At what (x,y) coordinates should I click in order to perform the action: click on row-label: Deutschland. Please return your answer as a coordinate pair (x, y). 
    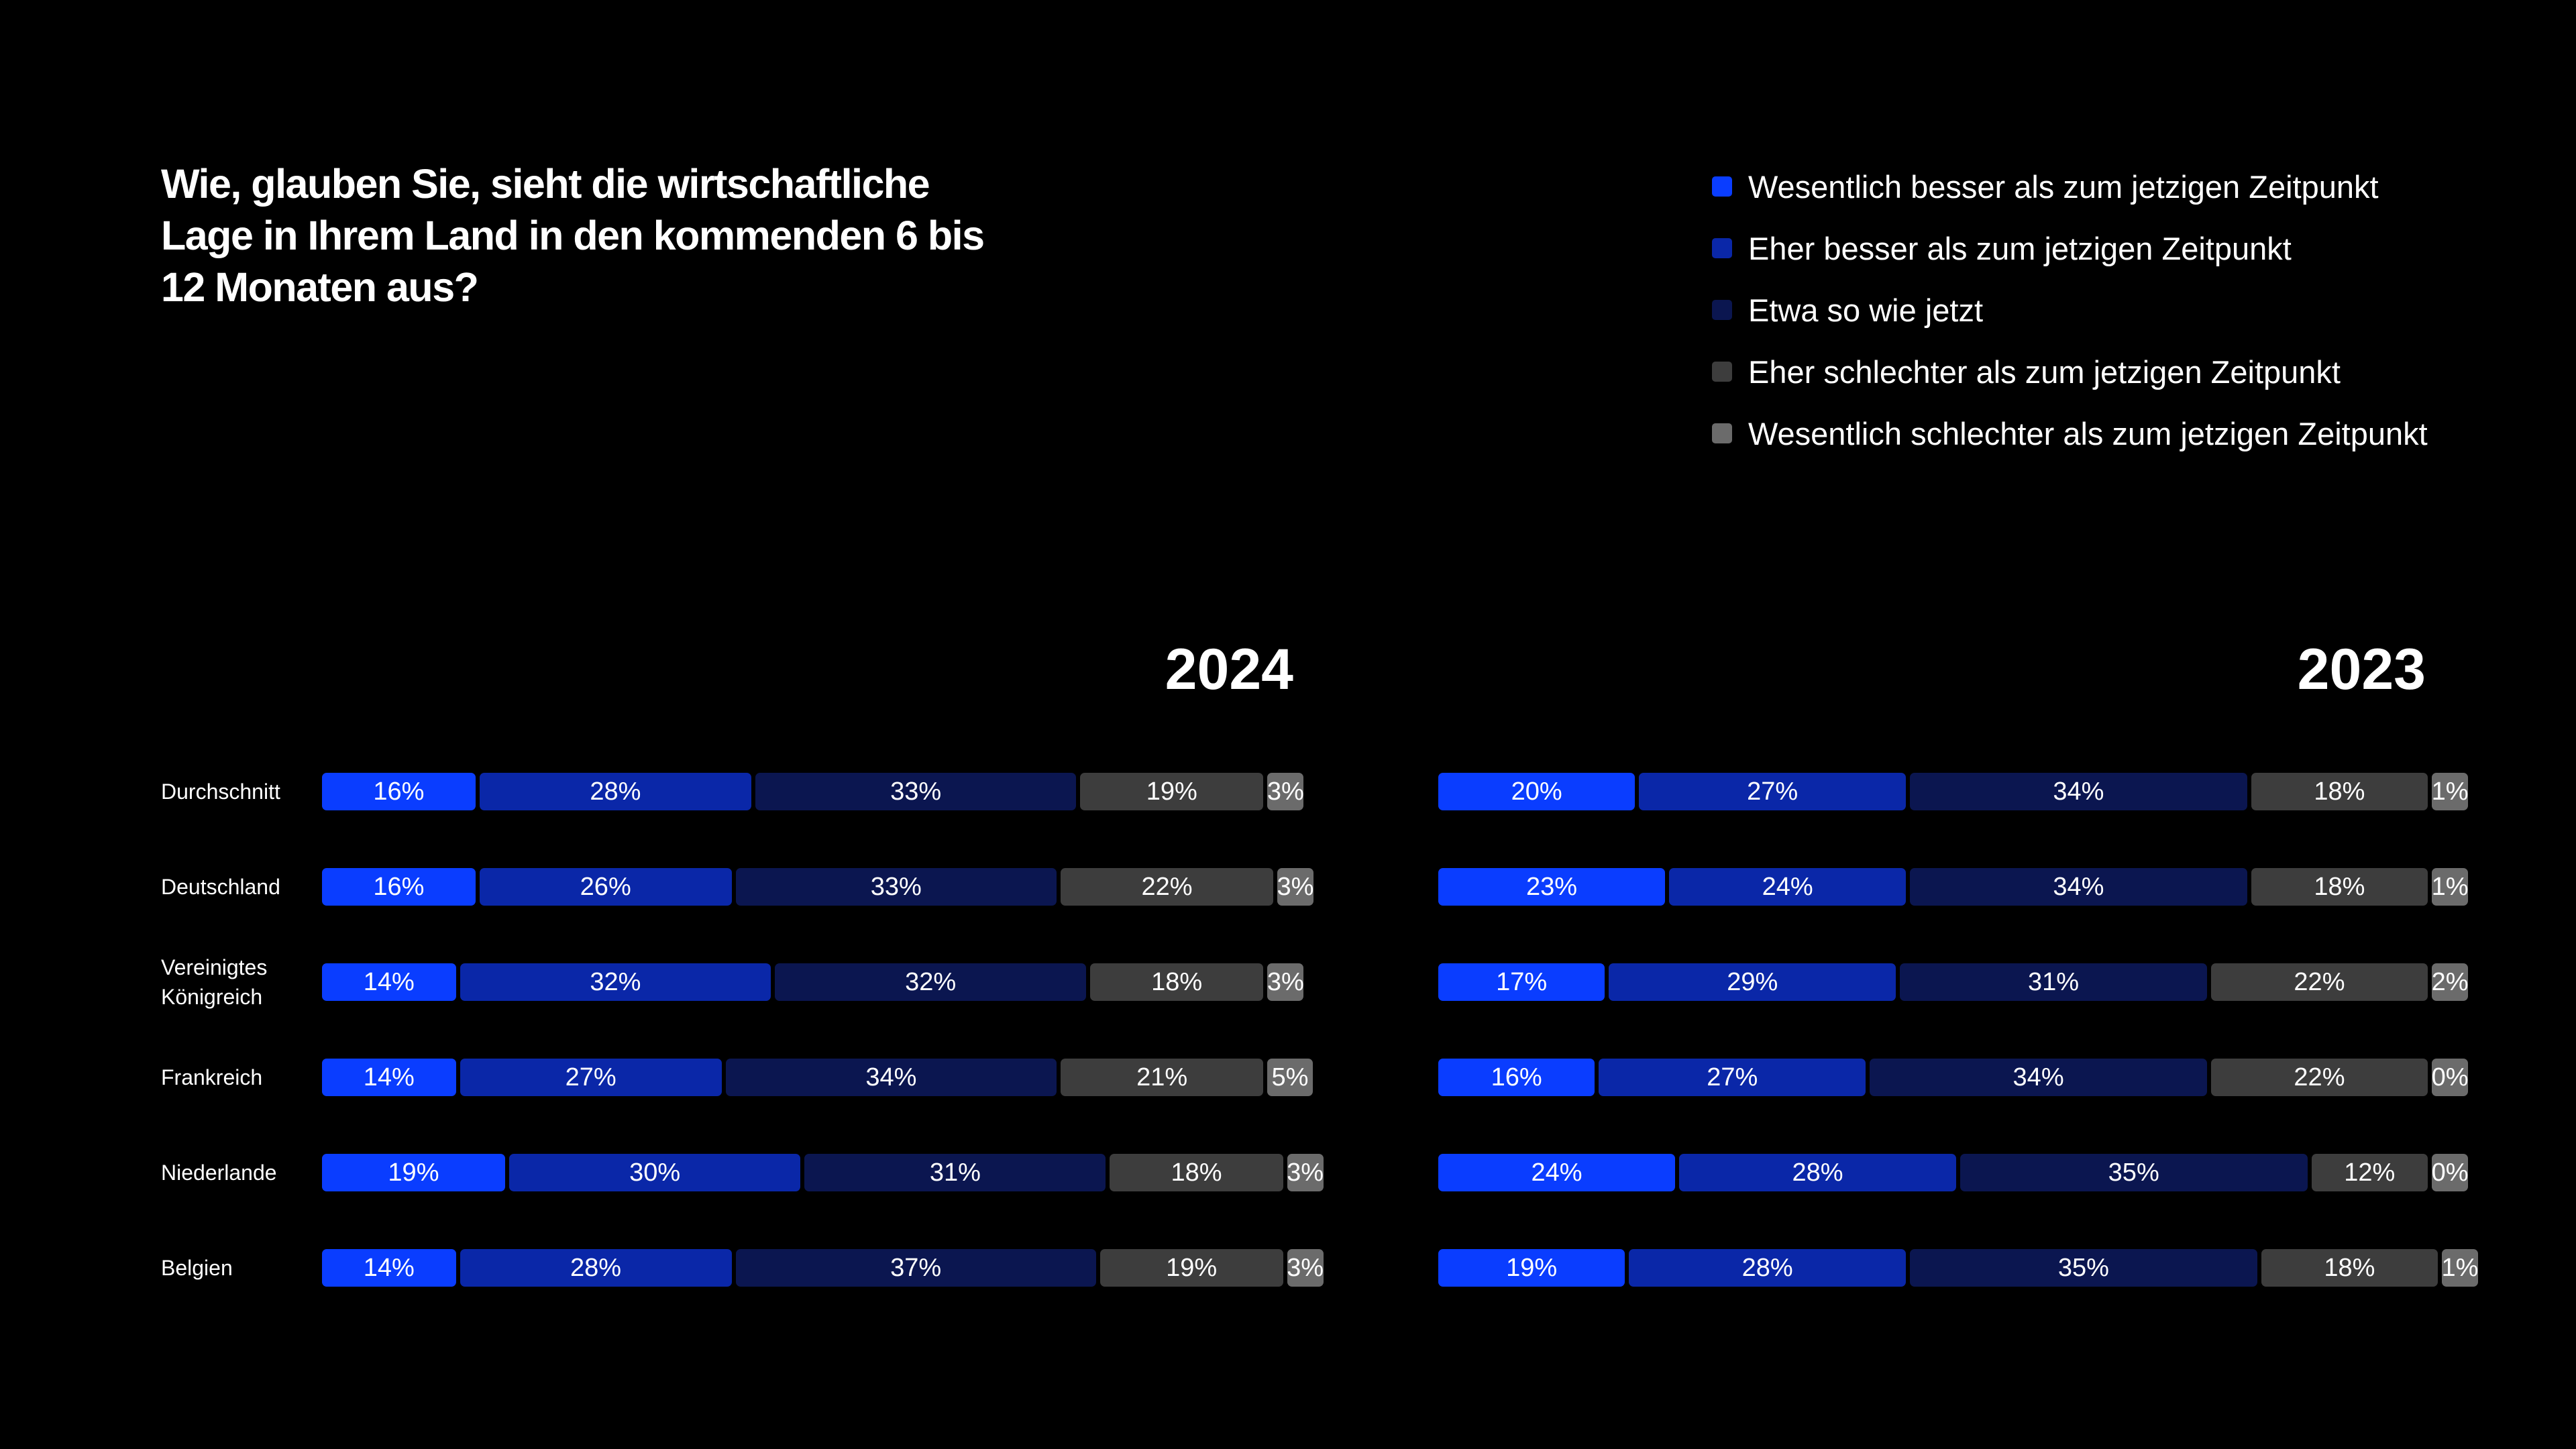
    Looking at the image, I should click on (220, 887).